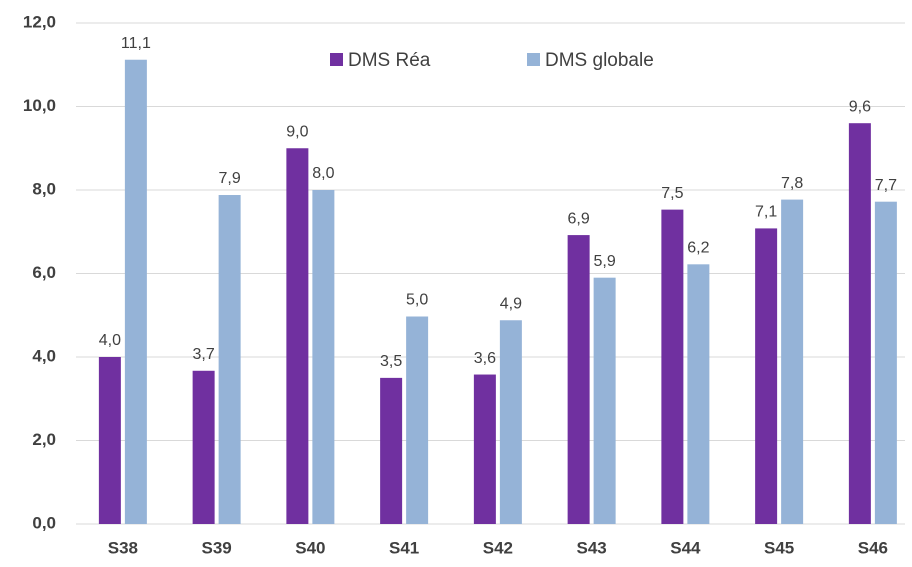  What do you see at coordinates (779, 547) in the screenshot?
I see `x-tick-label: S45` at bounding box center [779, 547].